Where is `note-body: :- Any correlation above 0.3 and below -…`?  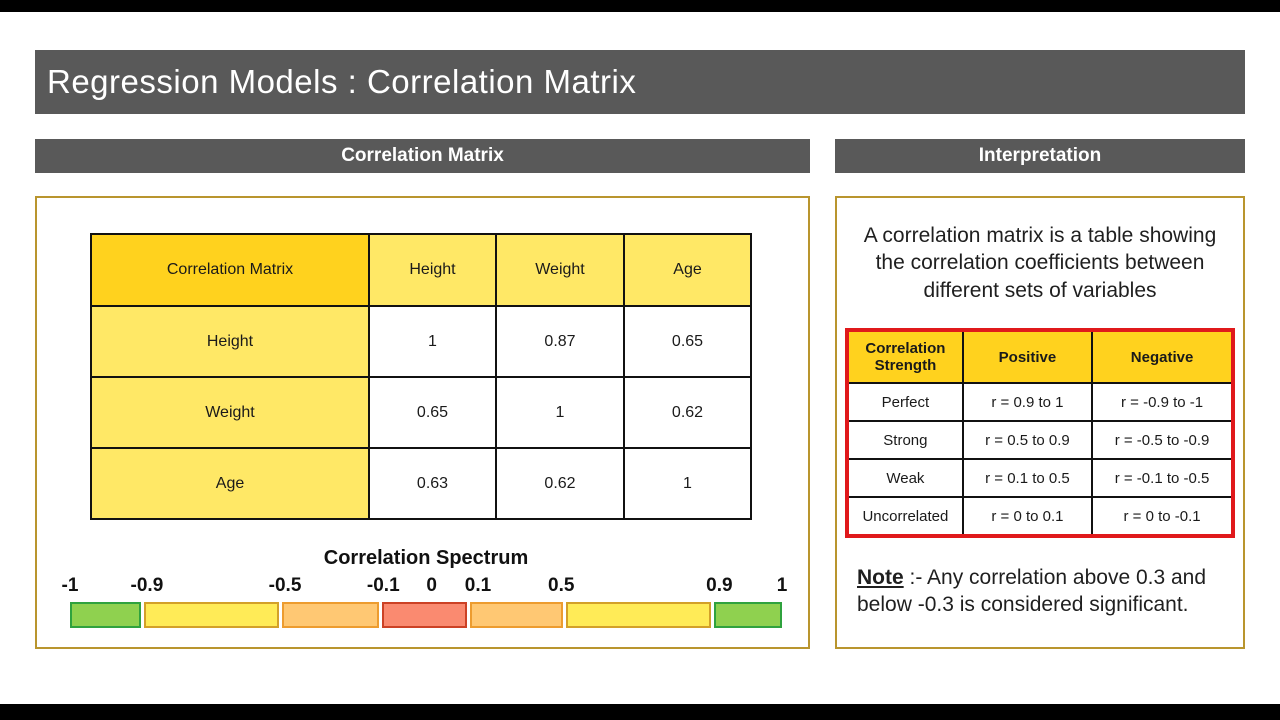 note-body: :- Any correlation above 0.3 and below -… is located at coordinates (1032, 591).